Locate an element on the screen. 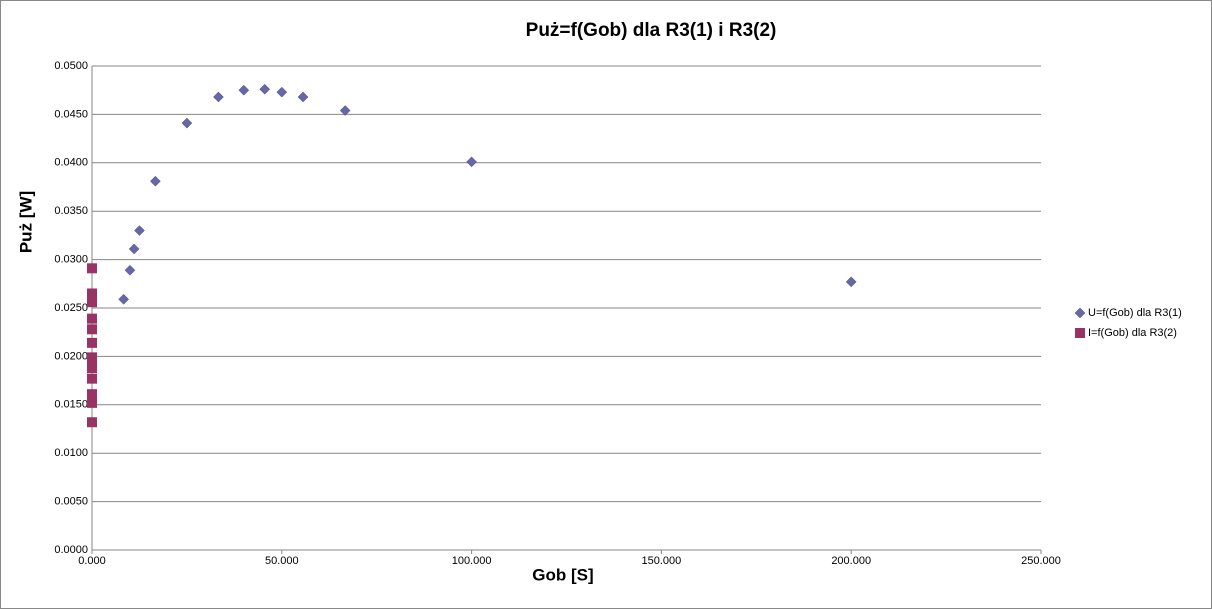 The height and width of the screenshot is (609, 1212). y-tick-label: 0.0350 is located at coordinates (71, 211).